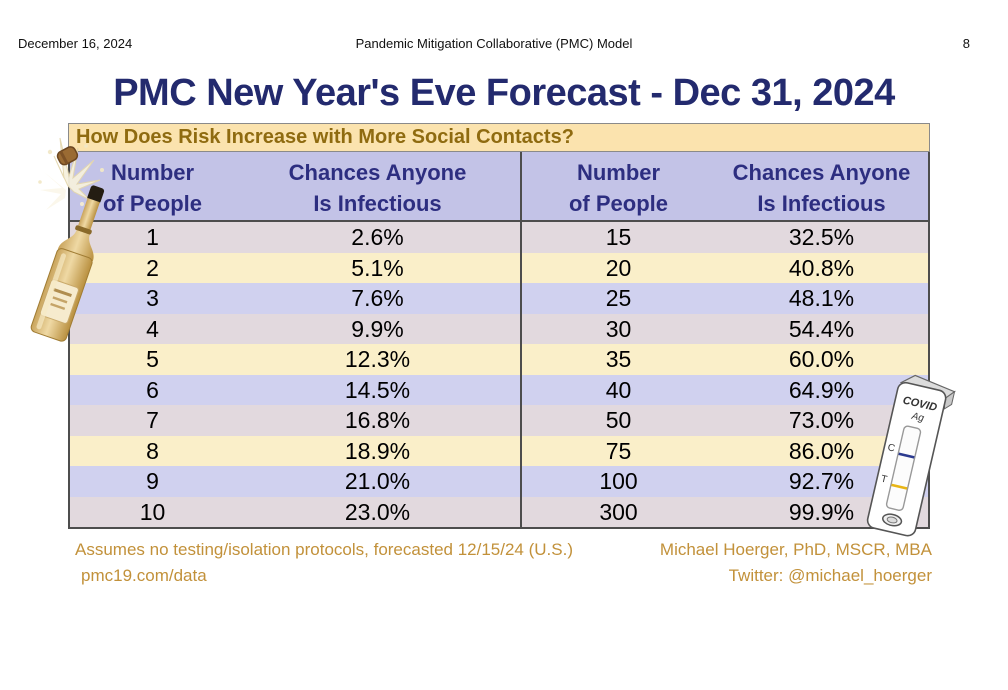  What do you see at coordinates (795, 549) in the screenshot?
I see `author-credit: Michael Hoerger, PhD, MSCR, MBA` at bounding box center [795, 549].